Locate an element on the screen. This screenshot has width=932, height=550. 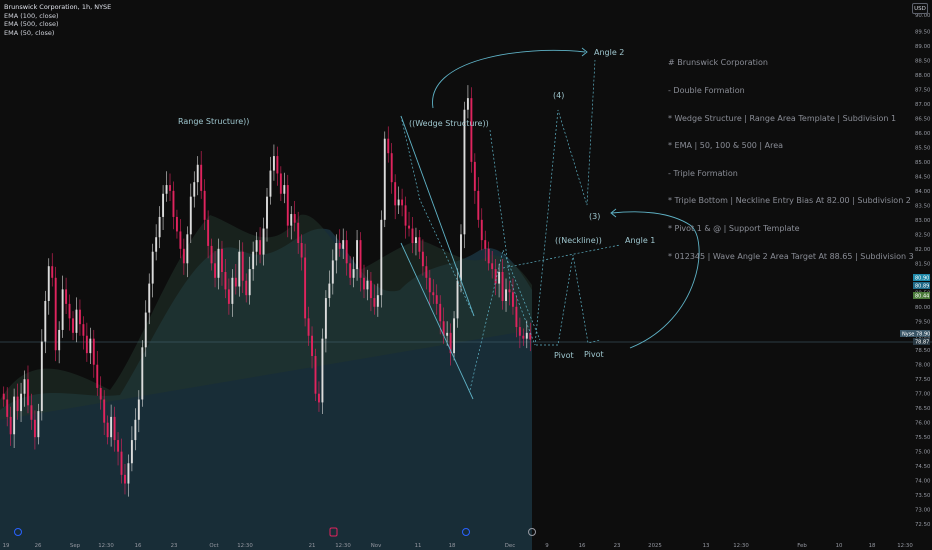
nyse-tag: Nyse is located at coordinates (908, 335).